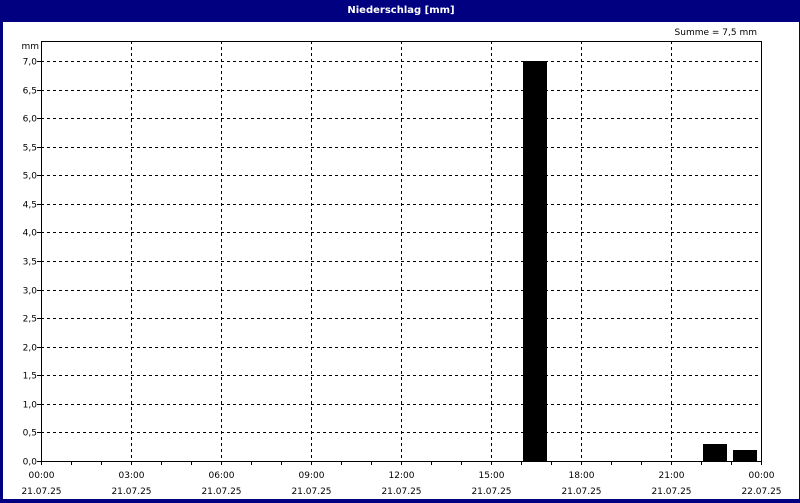 The width and height of the screenshot is (800, 503). What do you see at coordinates (30, 206) in the screenshot?
I see `y-tick-label: 4,5` at bounding box center [30, 206].